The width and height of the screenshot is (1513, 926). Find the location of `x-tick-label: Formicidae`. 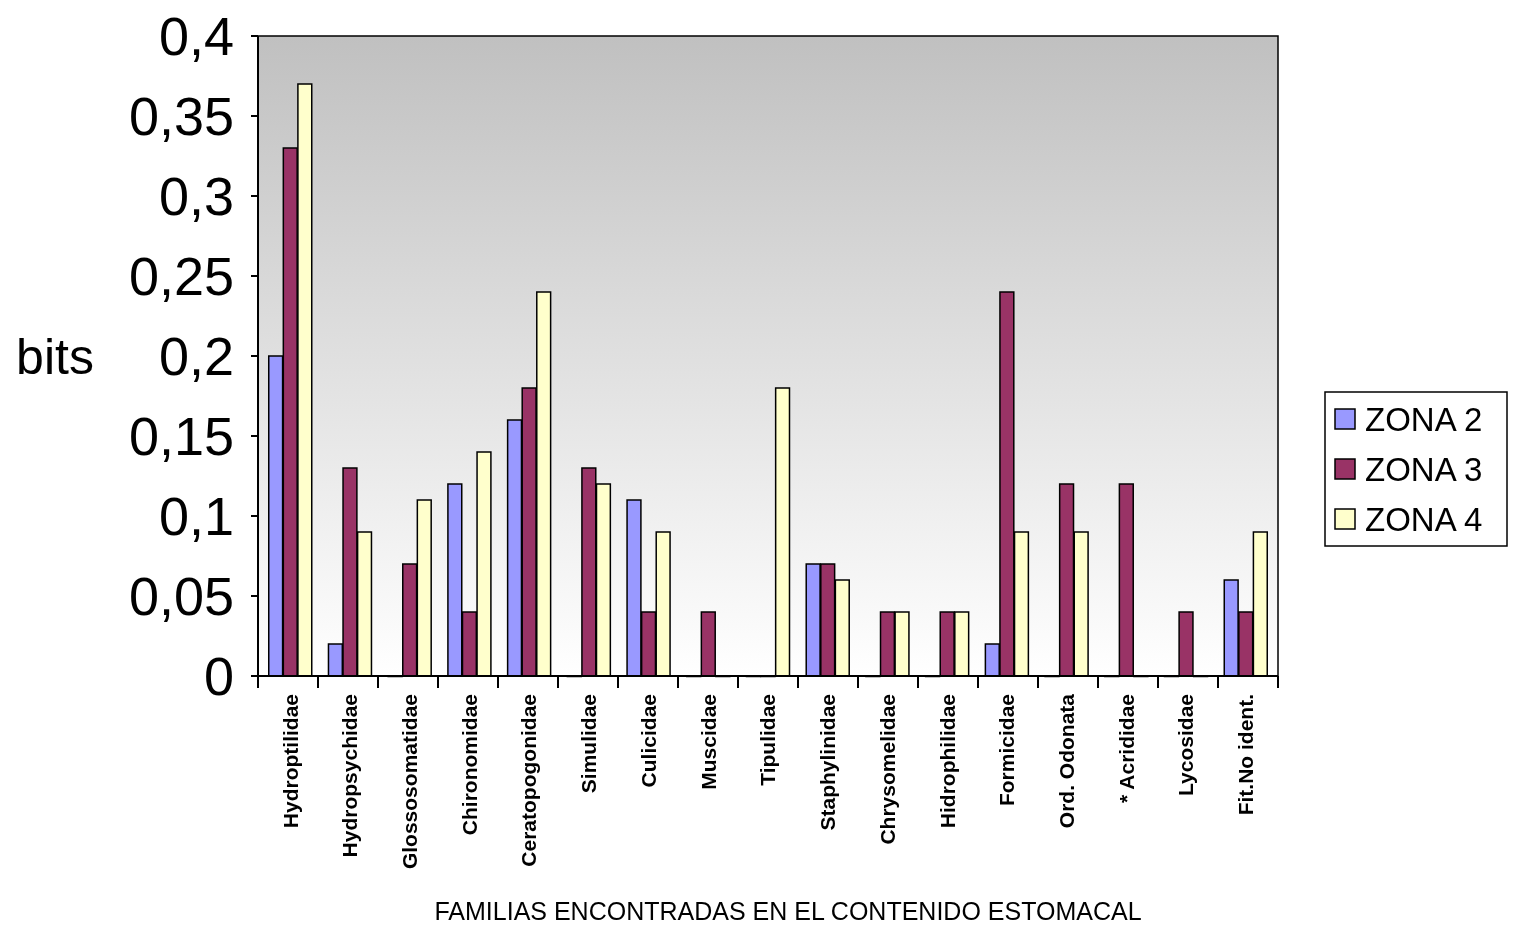

x-tick-label: Formicidae is located at coordinates (1007, 750).